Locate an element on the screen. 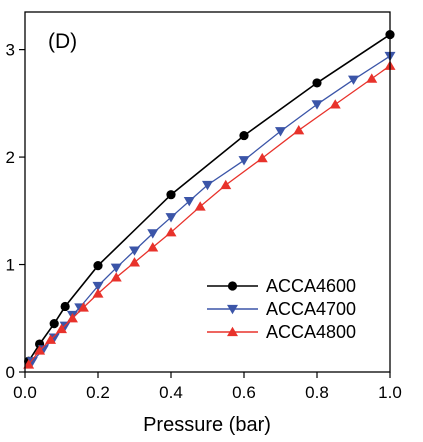 This screenshot has height=442, width=423. legend-item: ACCA4800 is located at coordinates (281, 332).